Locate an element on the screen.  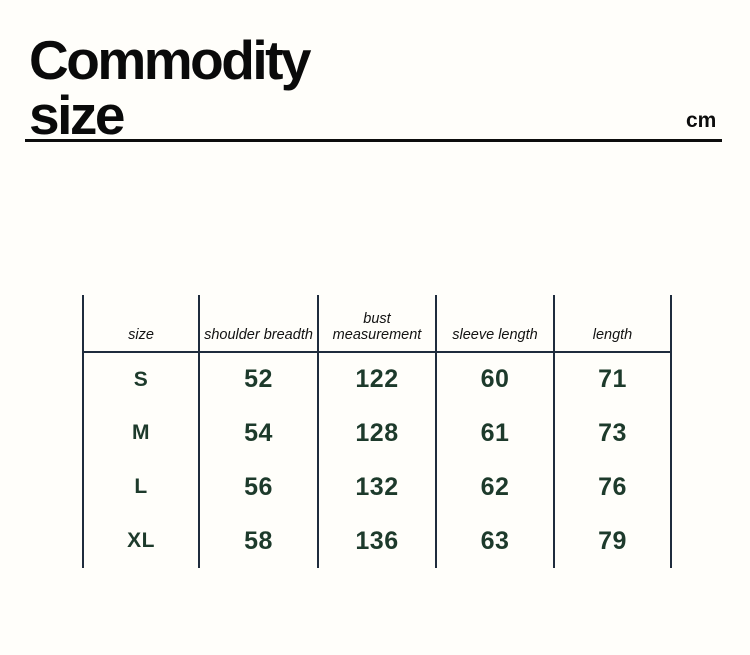
column-header-shoulder-breadth: shoulder breadth is located at coordinates (258, 324).